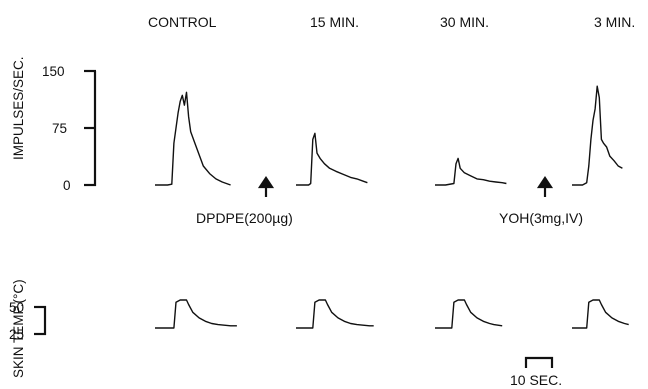 Image resolution: width=648 pixels, height=389 pixels. I want to click on condition-label-30-min: 30 MIN., so click(464, 22).